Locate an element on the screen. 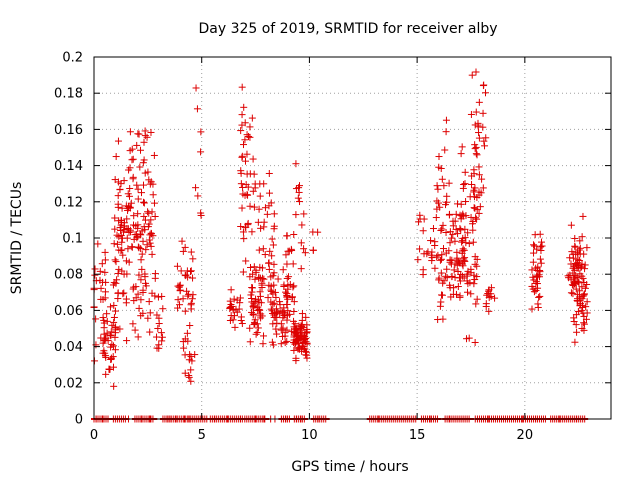  y-tick-label: 0.18 is located at coordinates (68, 94).